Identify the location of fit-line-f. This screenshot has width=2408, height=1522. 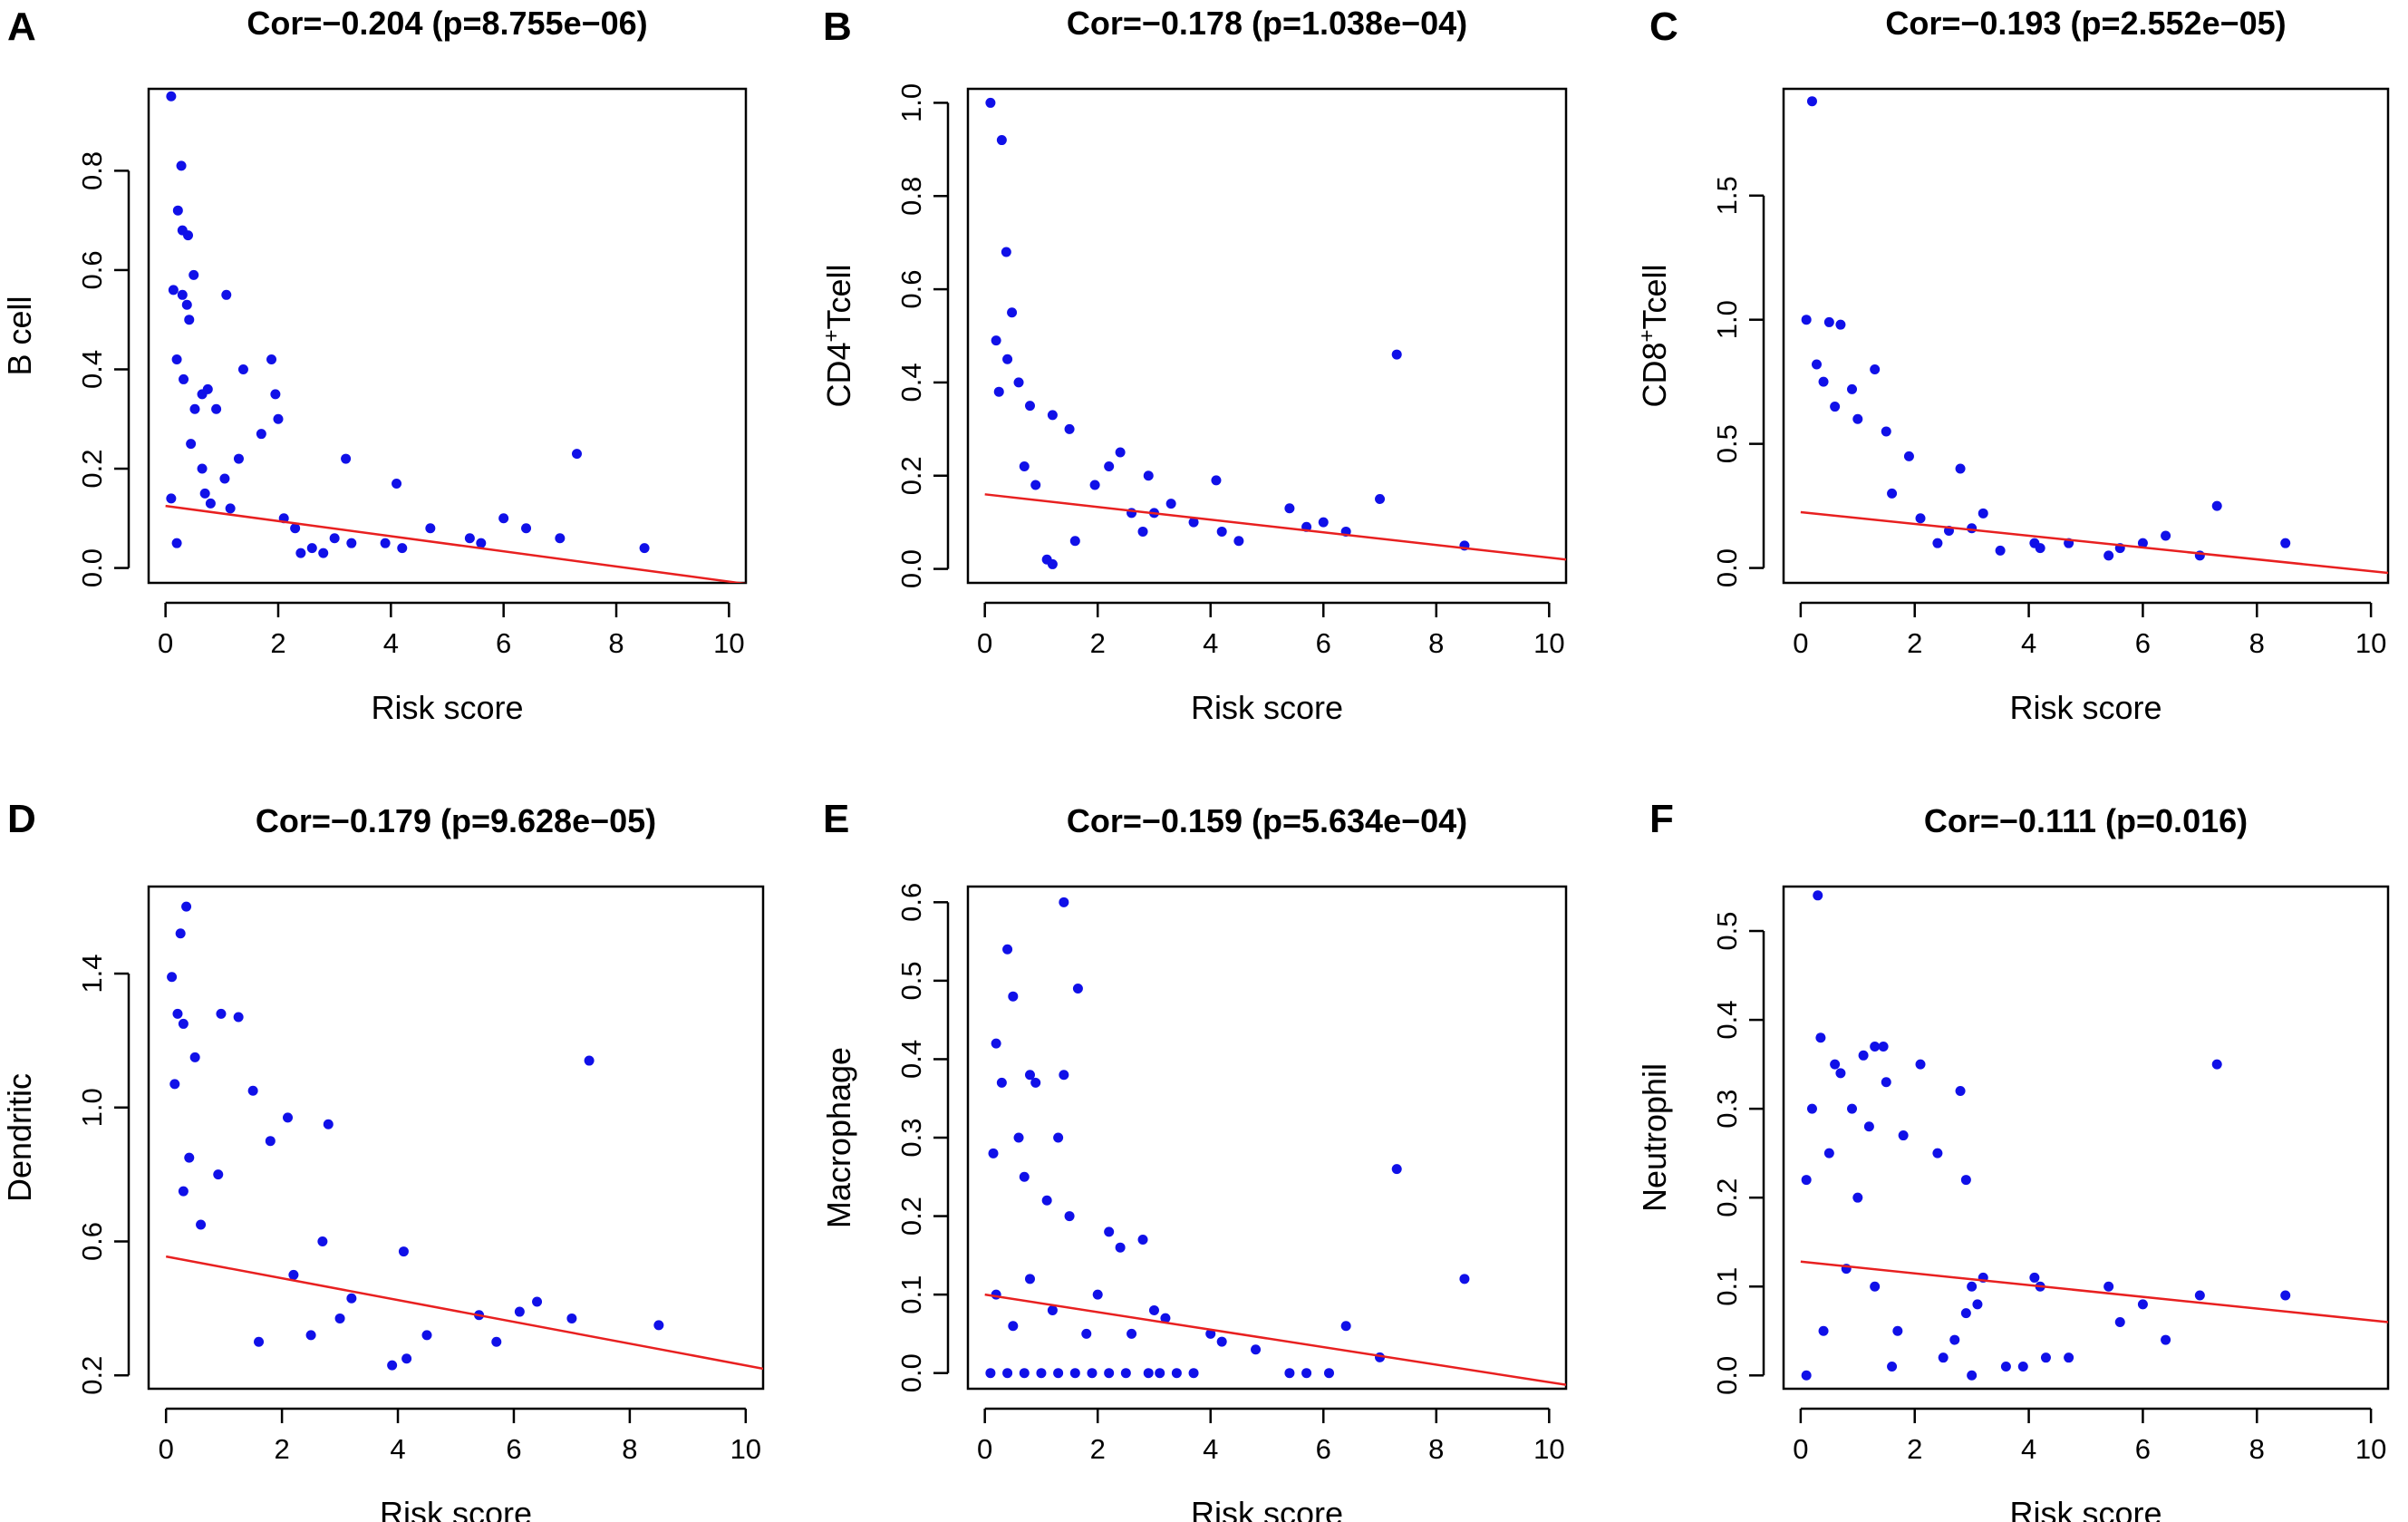
(2094, 1291).